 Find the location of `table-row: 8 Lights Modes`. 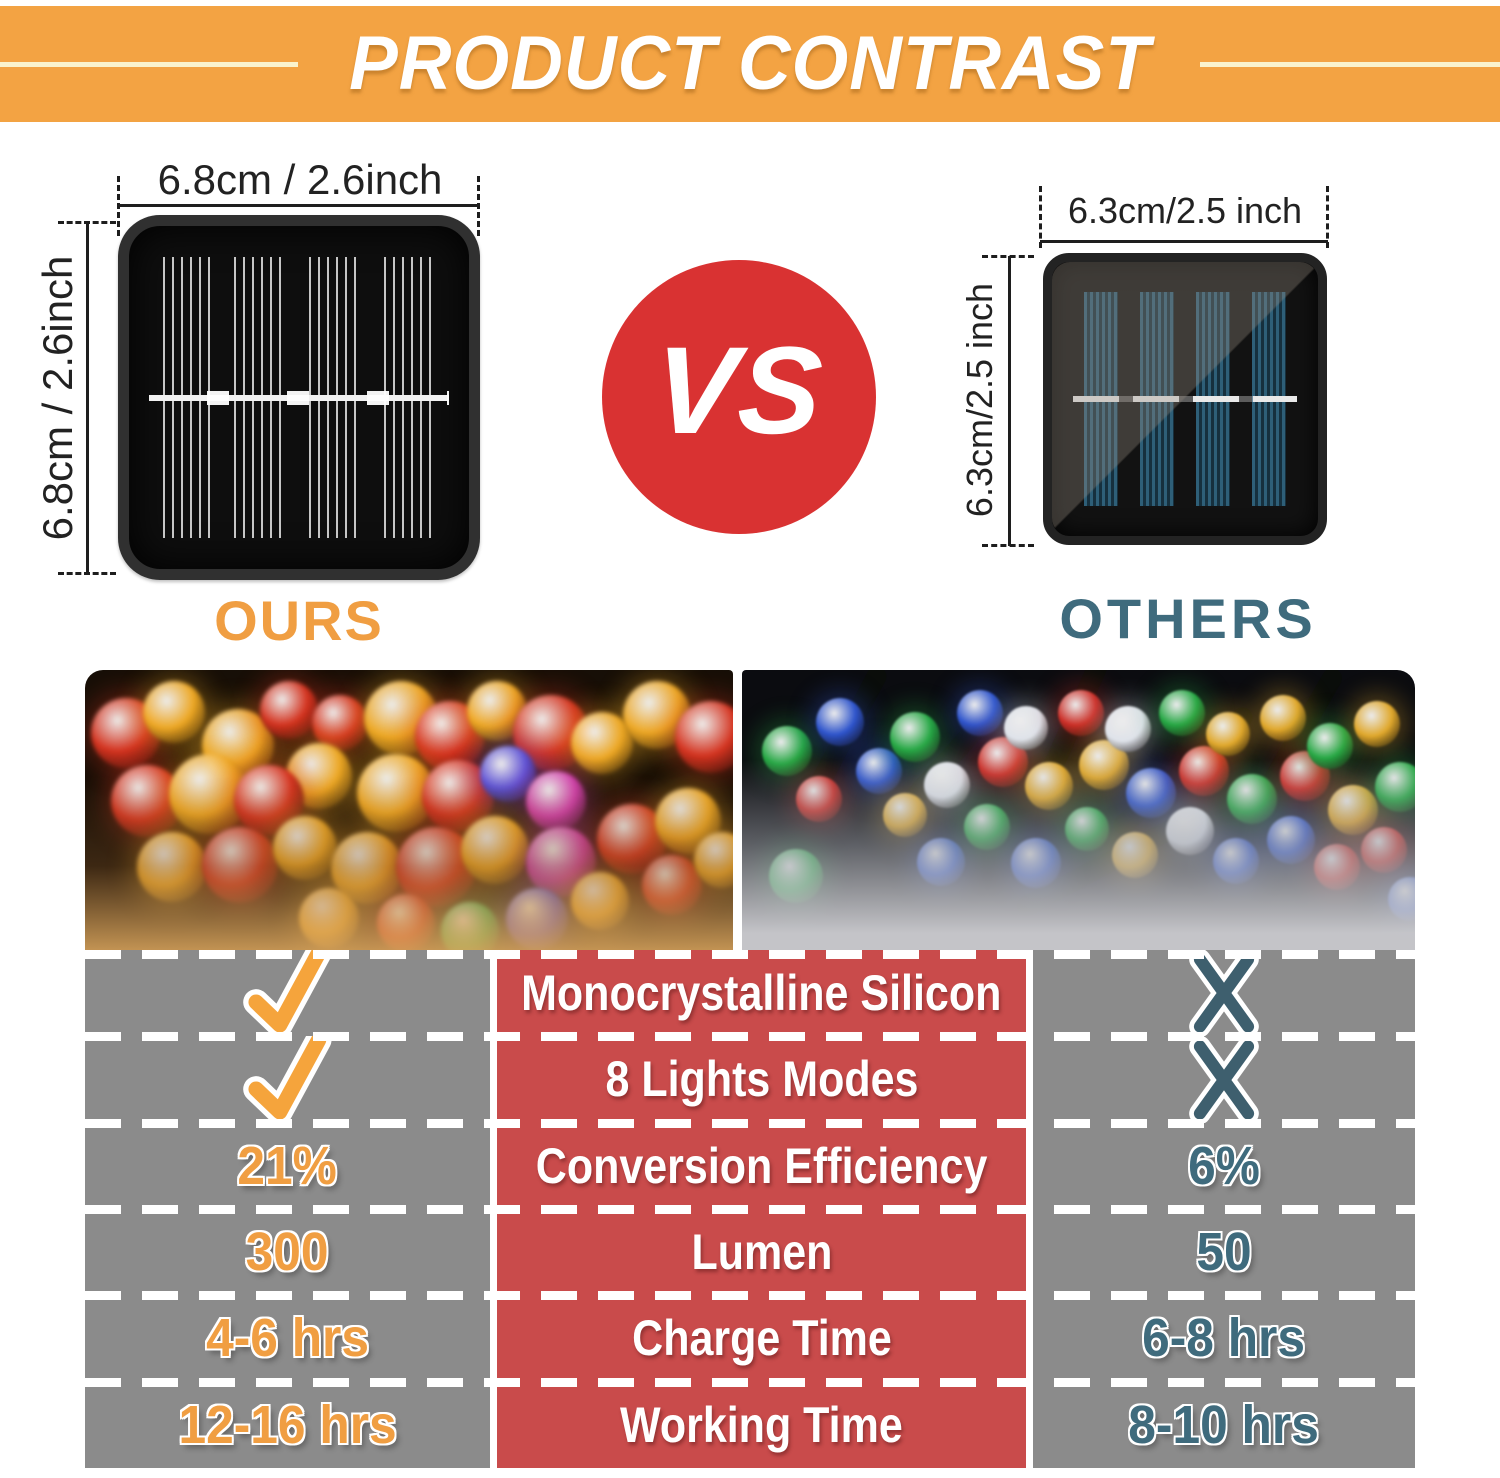

table-row: 8 Lights Modes is located at coordinates (750, 1079).